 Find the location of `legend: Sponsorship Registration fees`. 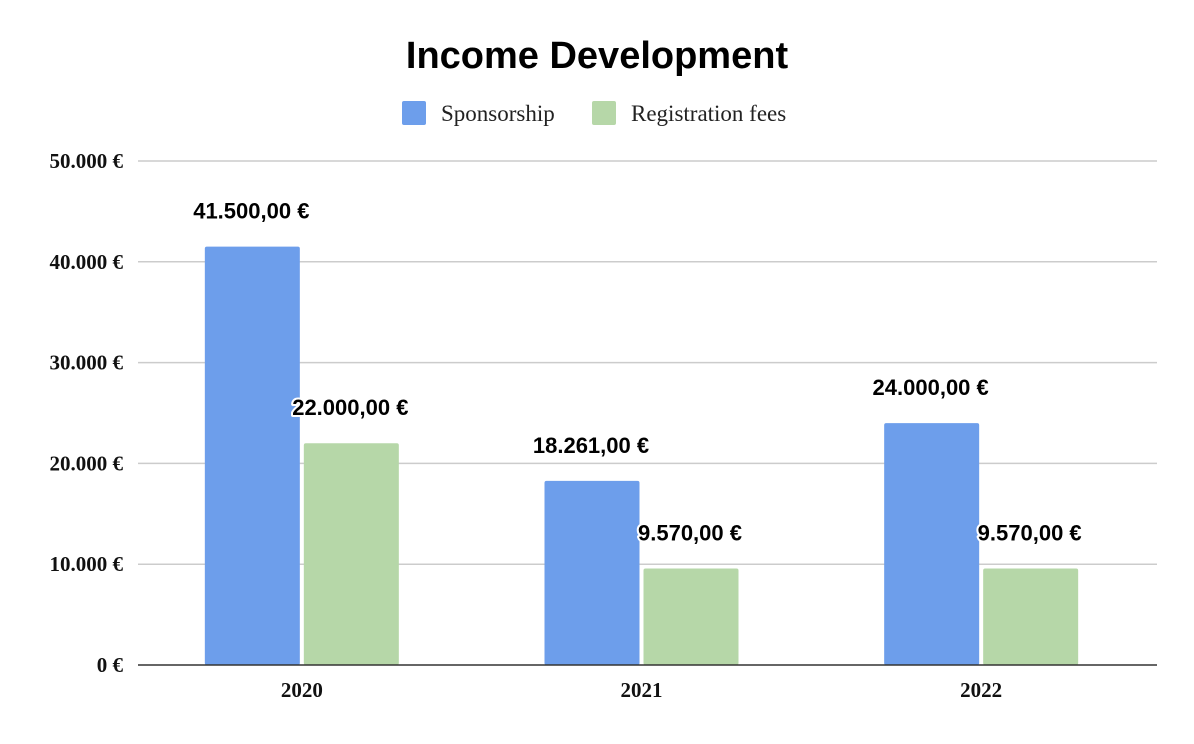

legend: Sponsorship Registration fees is located at coordinates (594, 113).